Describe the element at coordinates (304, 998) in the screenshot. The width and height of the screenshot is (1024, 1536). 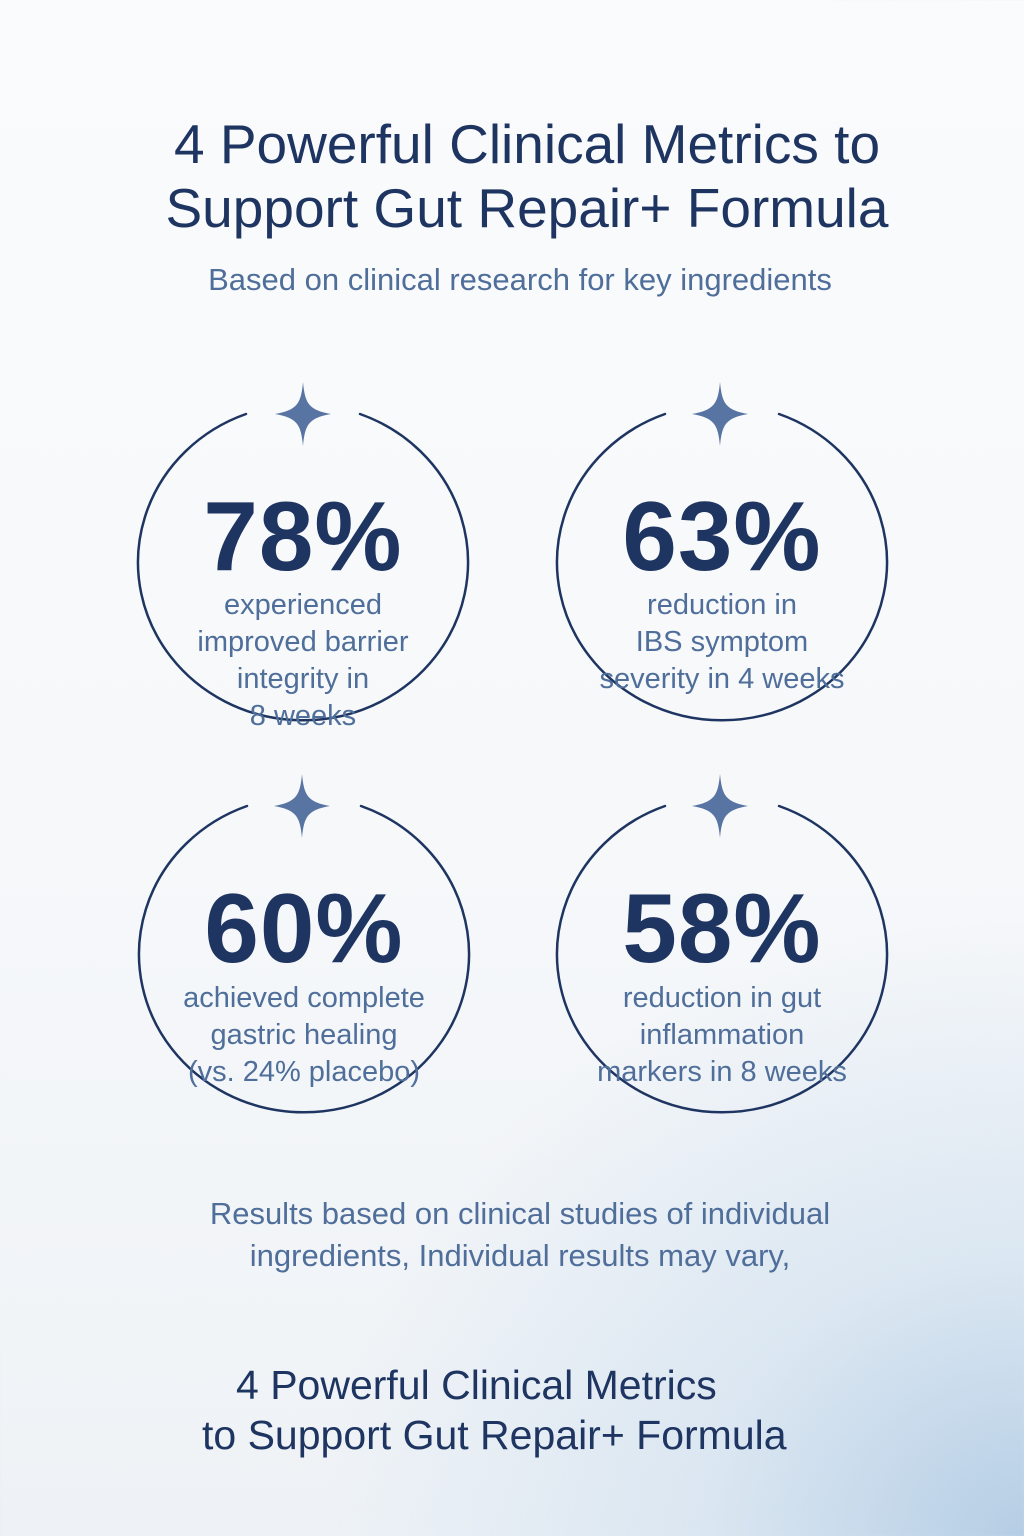
I see `metric-description-line: achieved complete` at that location.